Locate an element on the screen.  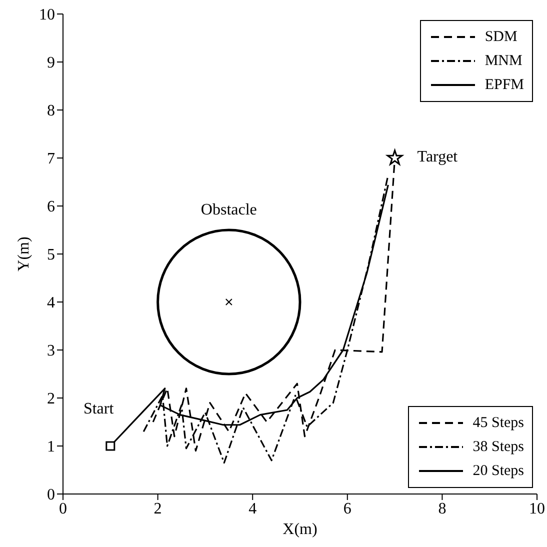
x-axis-title: X(m) is located at coordinates (300, 529).